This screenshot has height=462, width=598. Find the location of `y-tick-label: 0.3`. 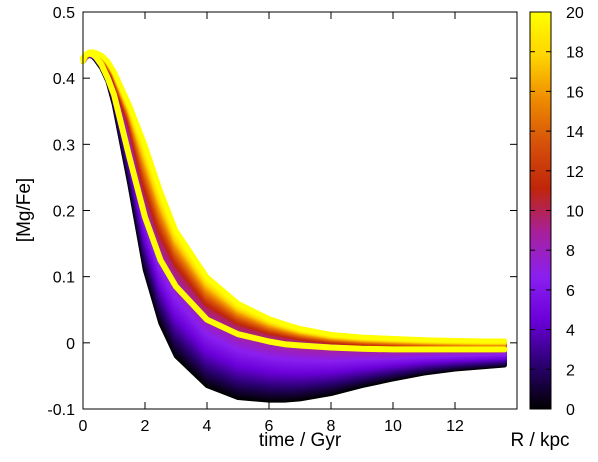

y-tick-label: 0.3 is located at coordinates (64, 145).